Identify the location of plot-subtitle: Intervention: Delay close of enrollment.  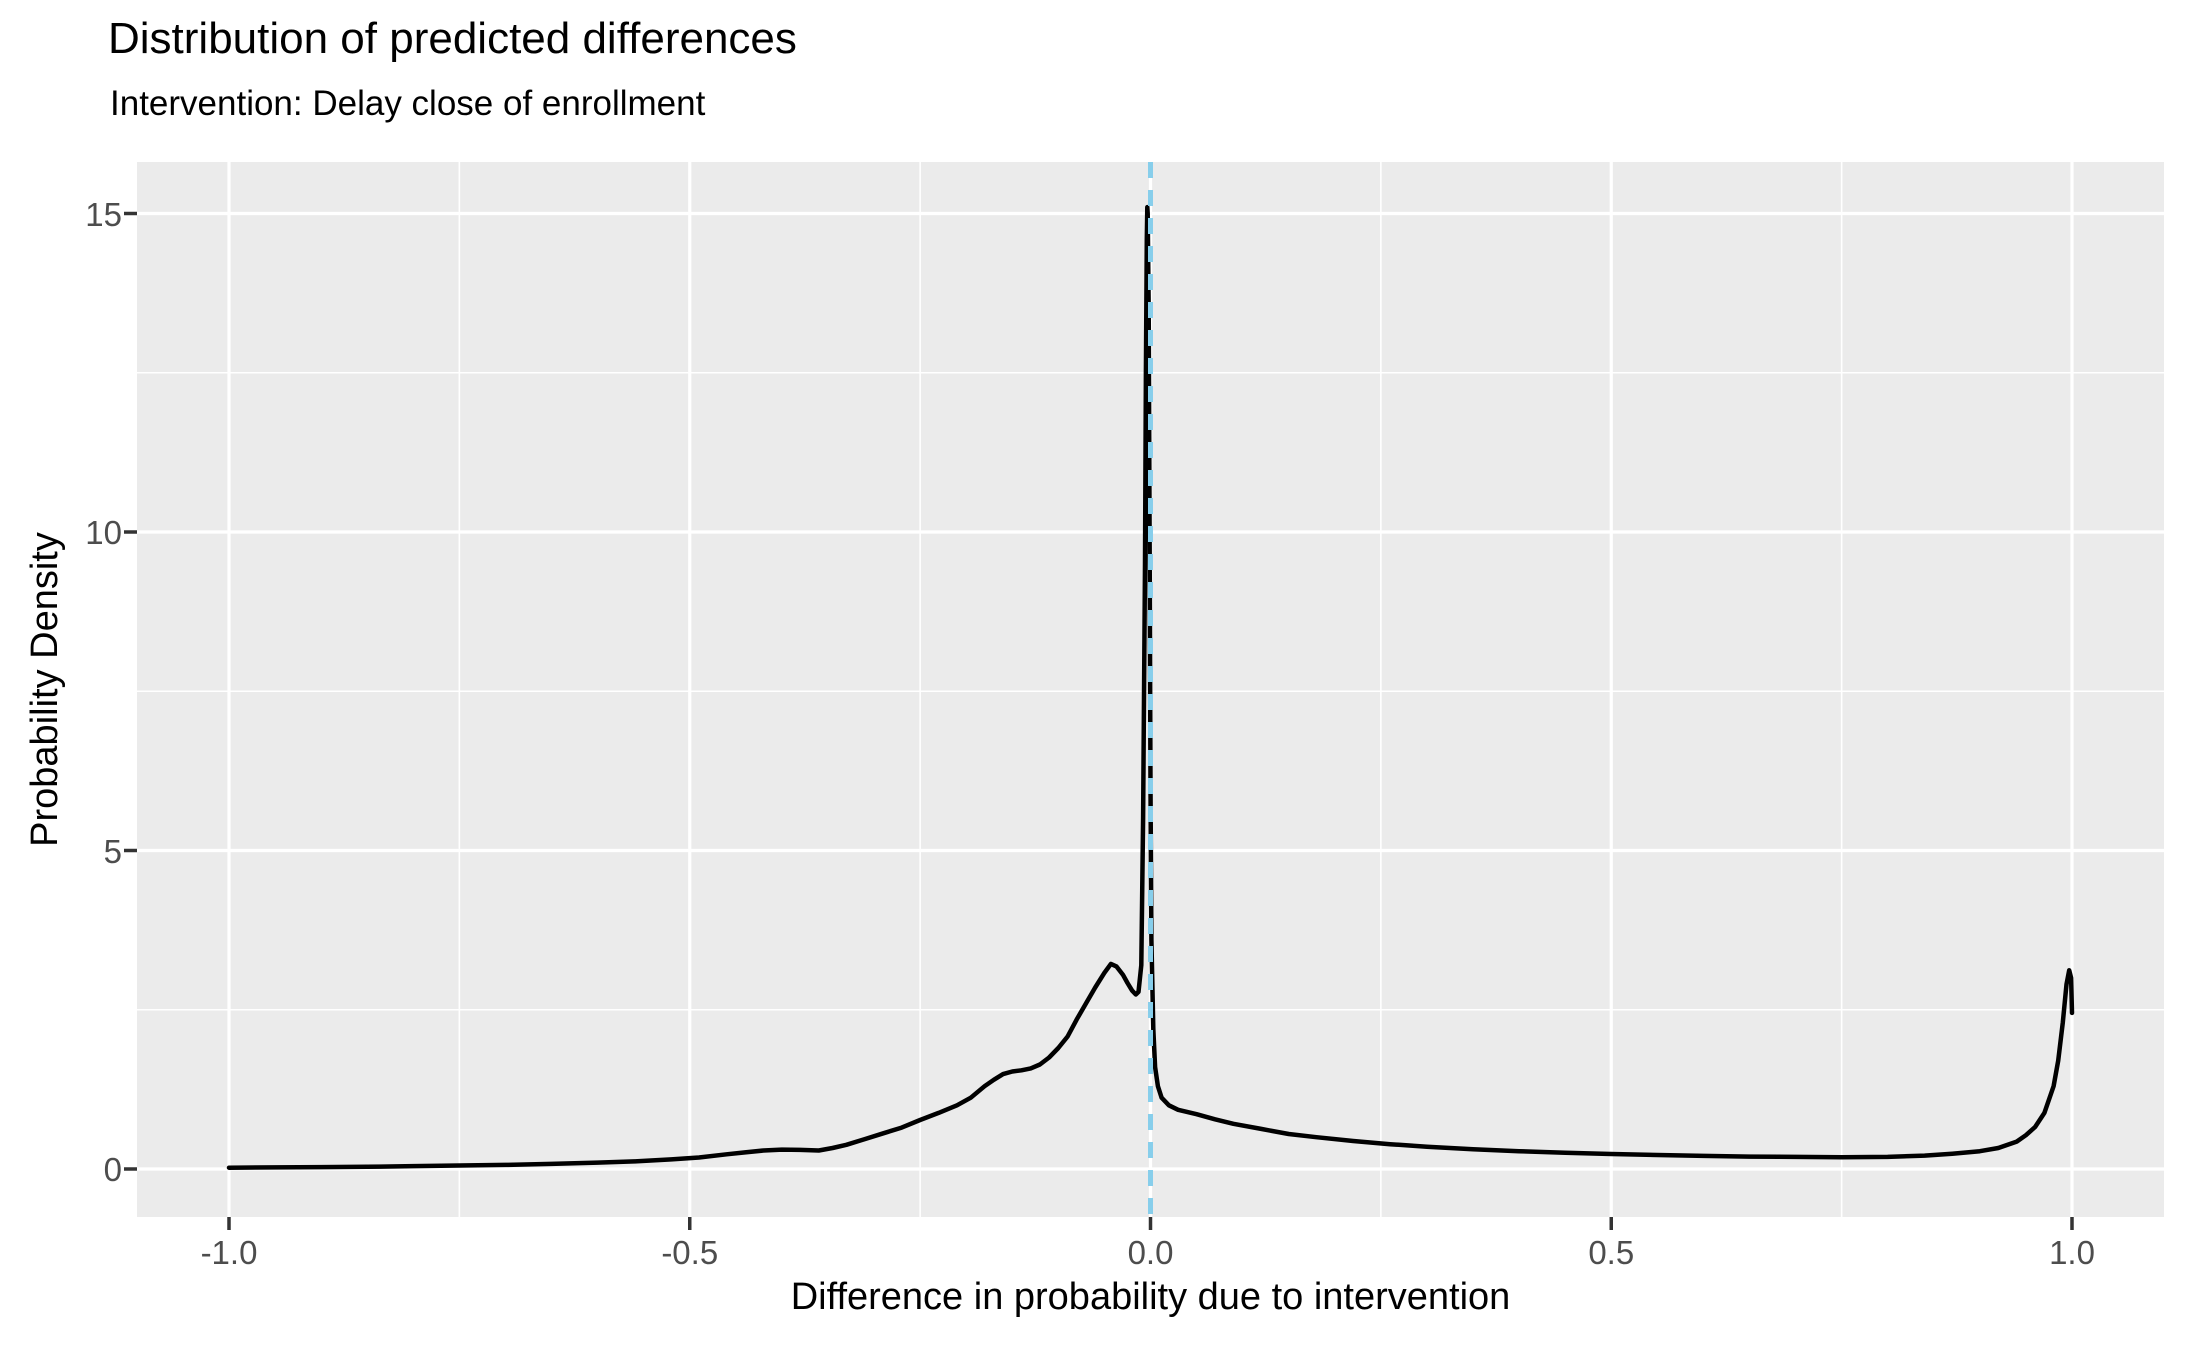
(408, 103).